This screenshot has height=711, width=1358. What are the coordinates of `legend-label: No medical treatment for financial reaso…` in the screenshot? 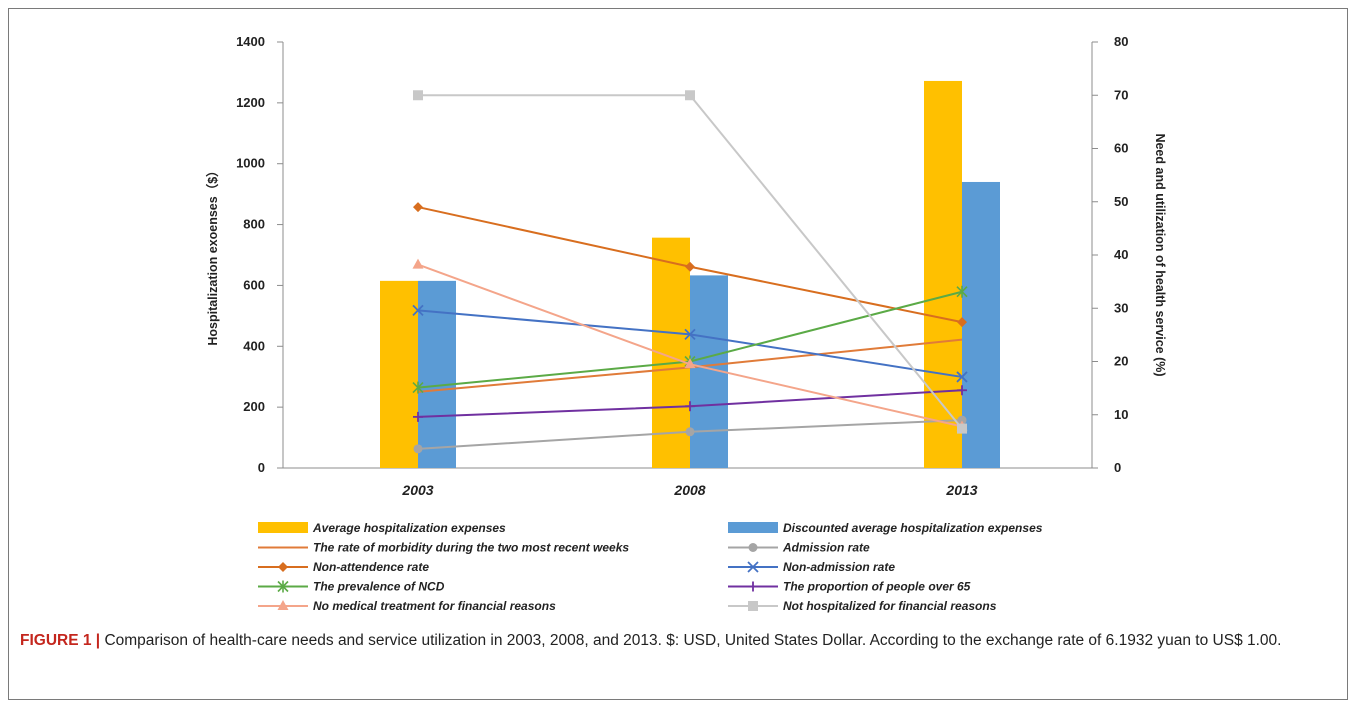 It's located at (434, 606).